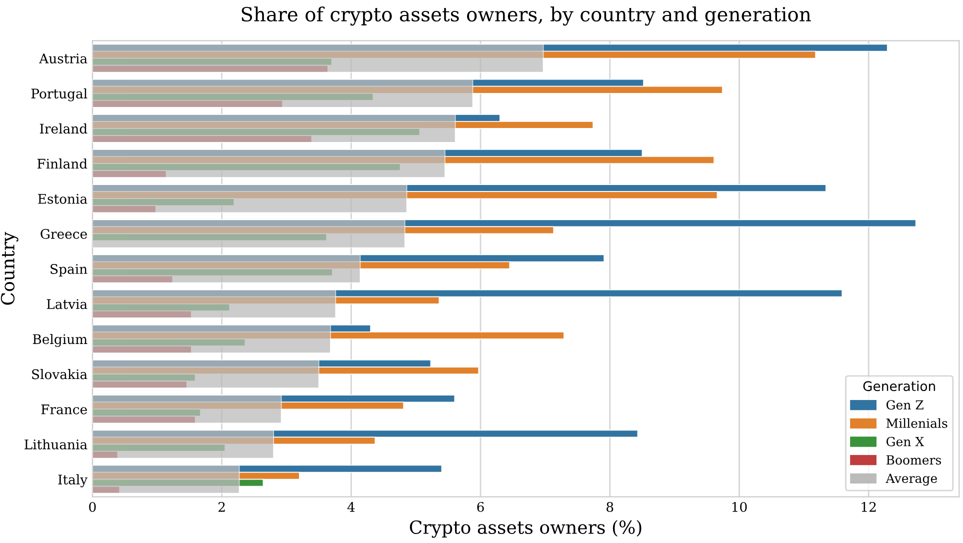  I want to click on legend-label: Boomers, so click(914, 460).